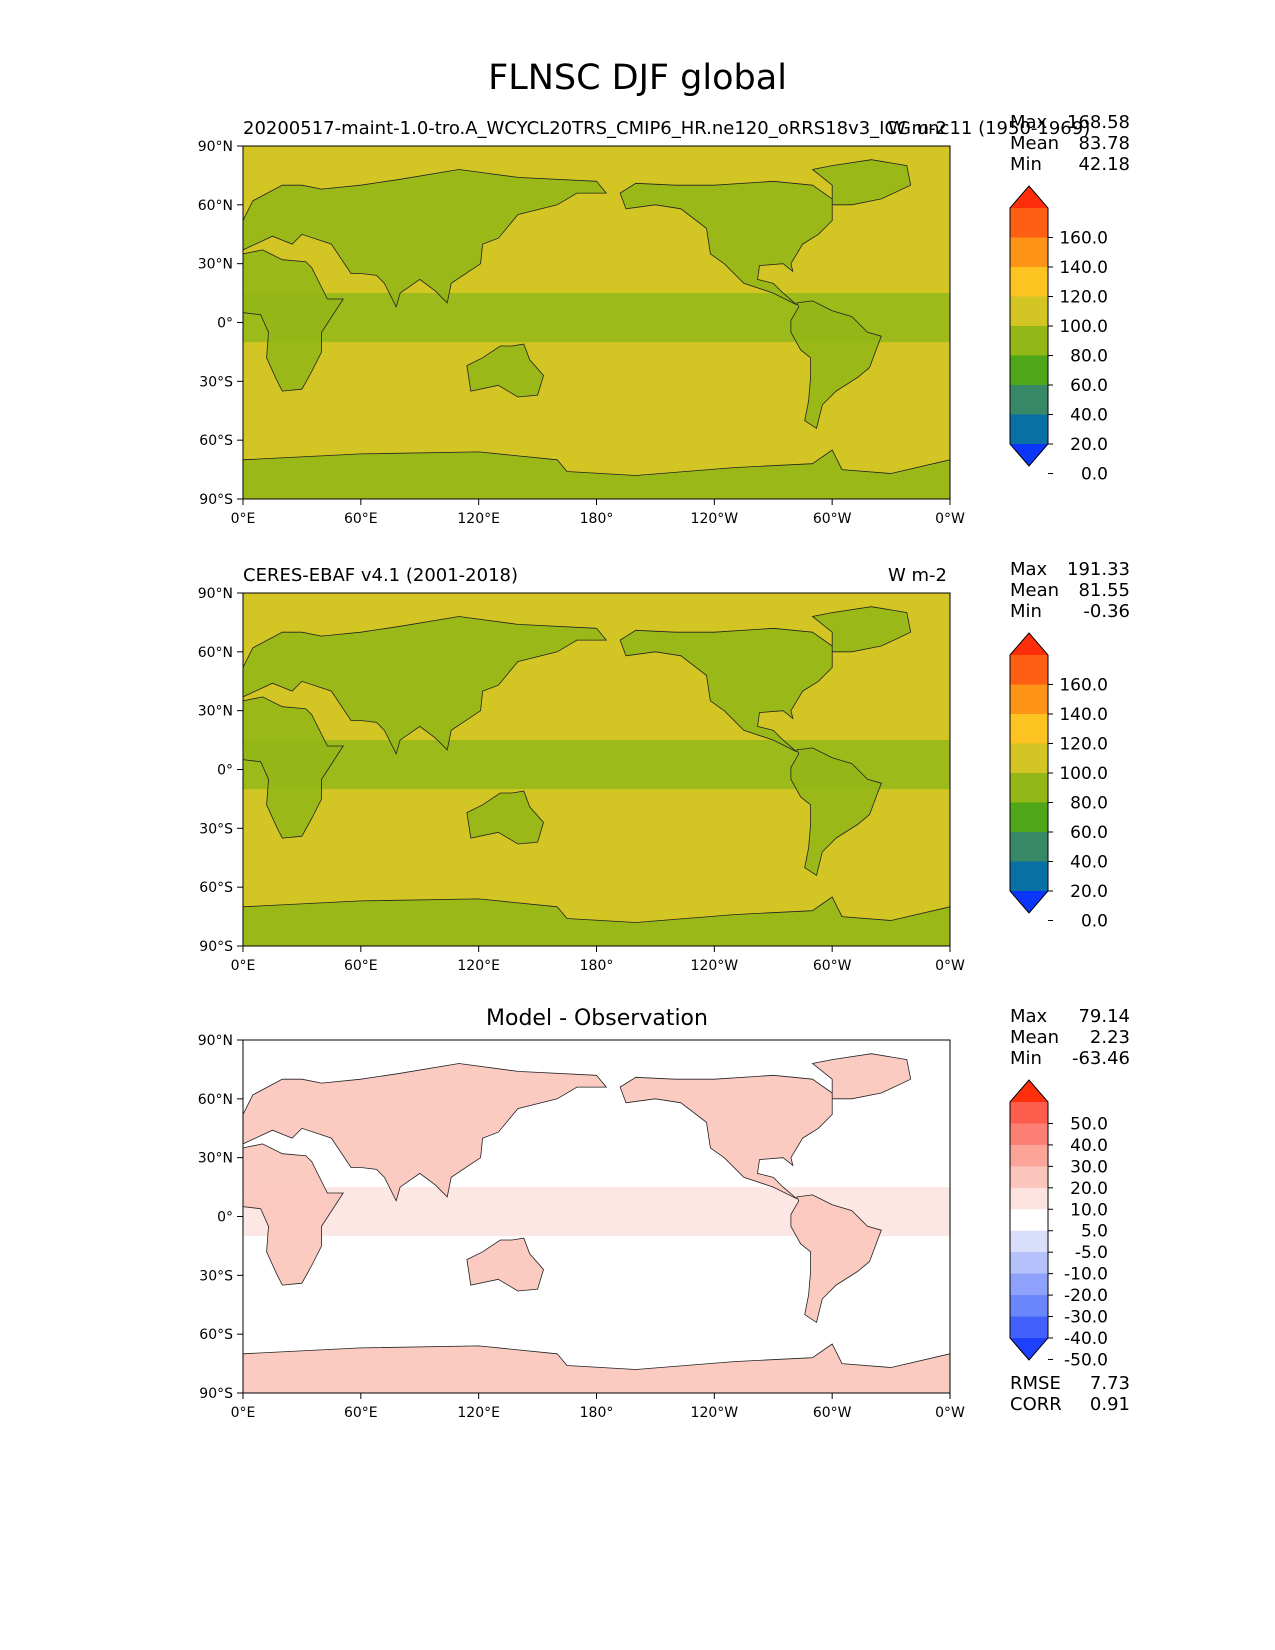 The height and width of the screenshot is (1650, 1275). I want to click on stat-corr-label: CORR, so click(1036, 1404).